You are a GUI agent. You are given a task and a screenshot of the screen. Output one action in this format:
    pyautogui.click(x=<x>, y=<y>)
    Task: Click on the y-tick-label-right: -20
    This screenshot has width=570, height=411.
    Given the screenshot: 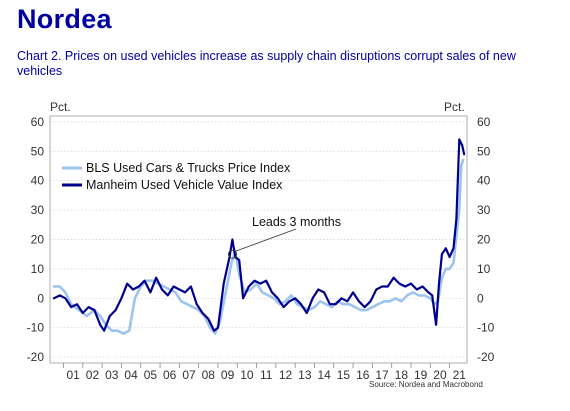 What is the action you would take?
    pyautogui.click(x=486, y=357)
    